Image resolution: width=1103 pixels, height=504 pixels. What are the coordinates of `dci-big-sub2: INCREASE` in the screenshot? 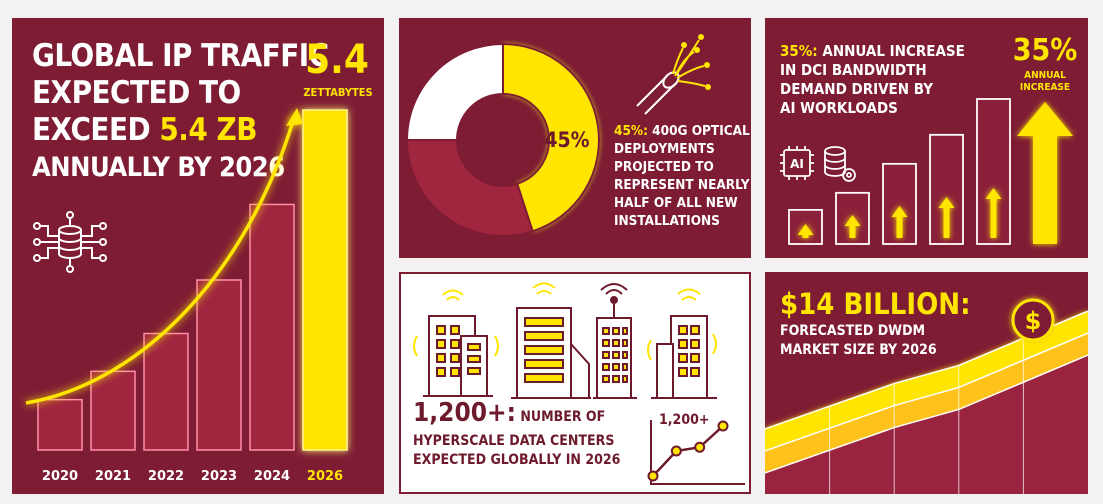 It's located at (1045, 87).